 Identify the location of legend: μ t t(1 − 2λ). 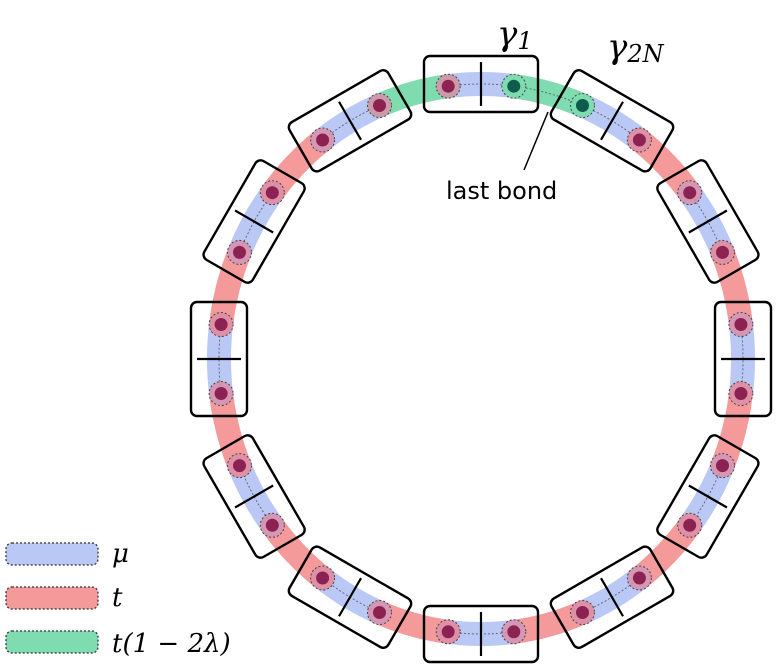
(118, 599).